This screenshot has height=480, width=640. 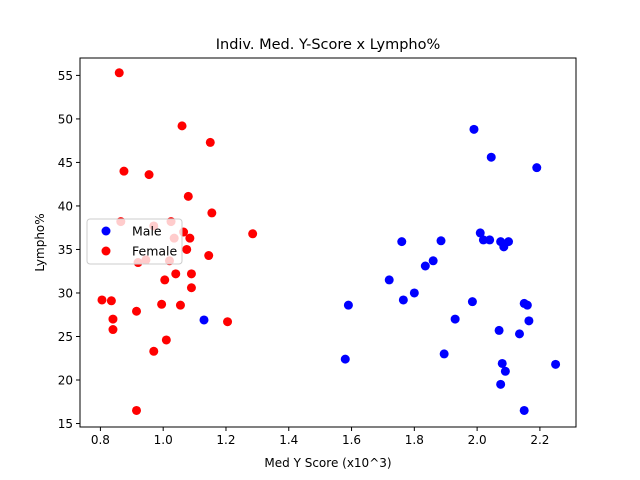 I want to click on y-axis-label: Lympho%, so click(x=40, y=242).